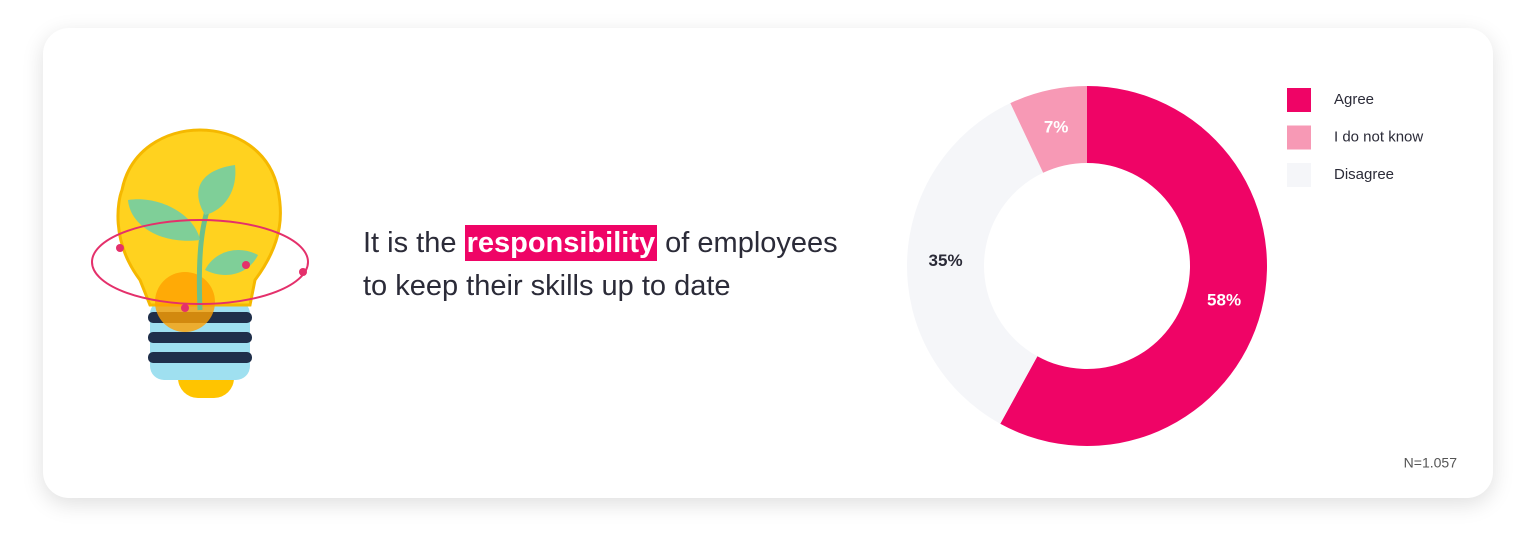  I want to click on value-label: 7%, so click(1056, 126).